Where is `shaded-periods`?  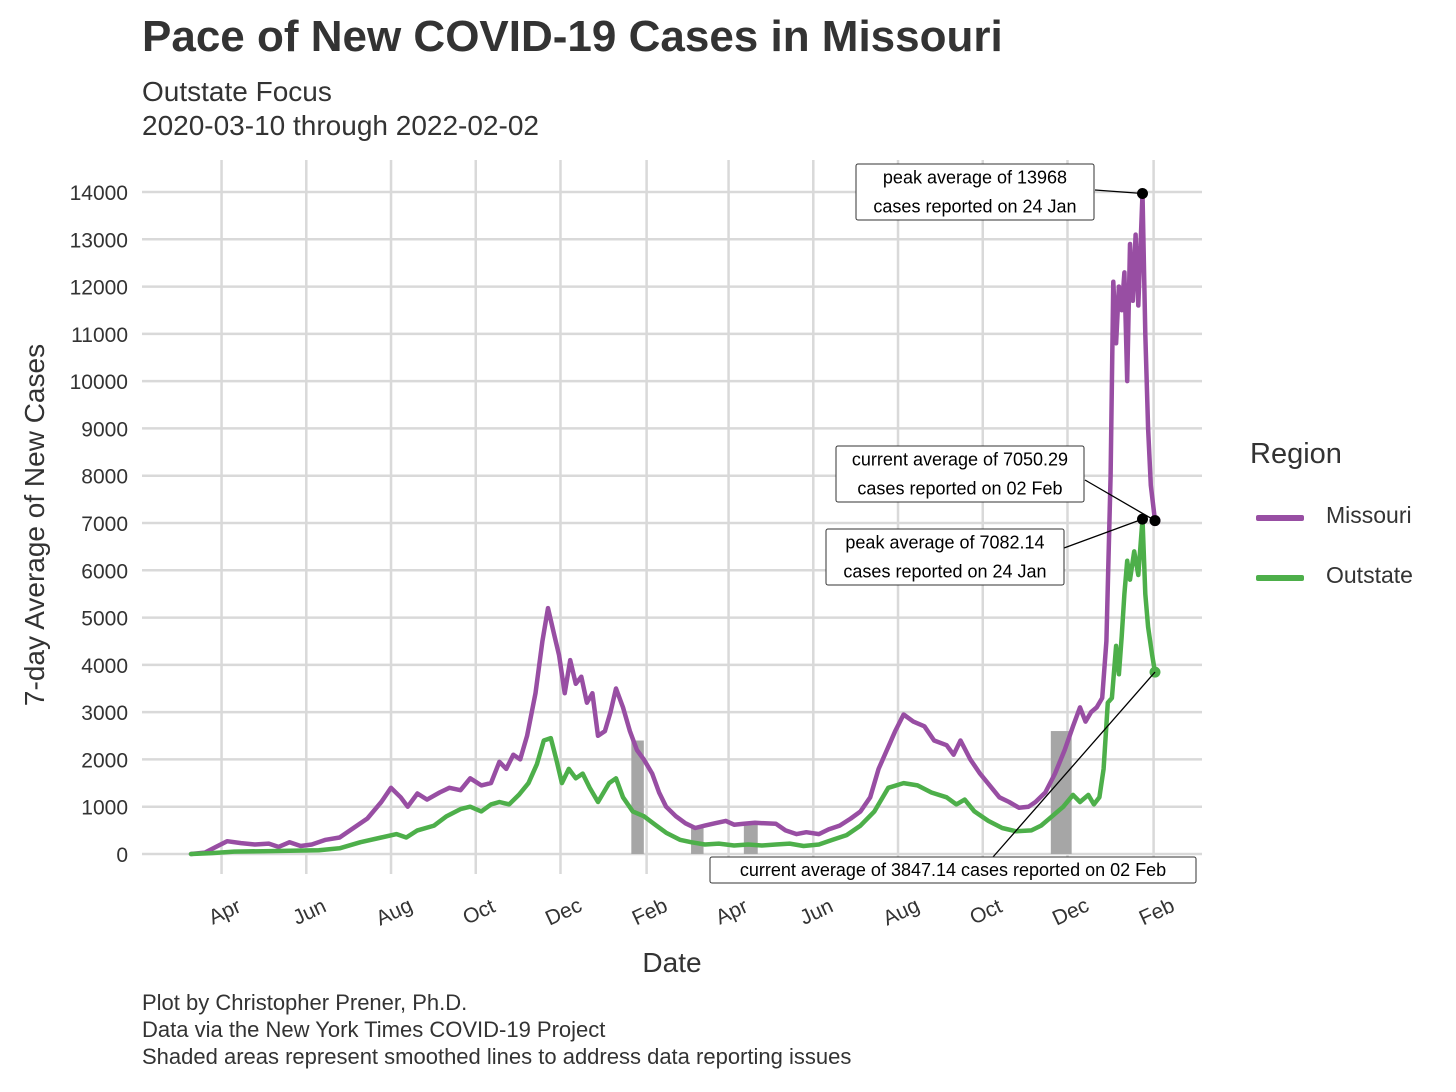 shaded-periods is located at coordinates (851, 792).